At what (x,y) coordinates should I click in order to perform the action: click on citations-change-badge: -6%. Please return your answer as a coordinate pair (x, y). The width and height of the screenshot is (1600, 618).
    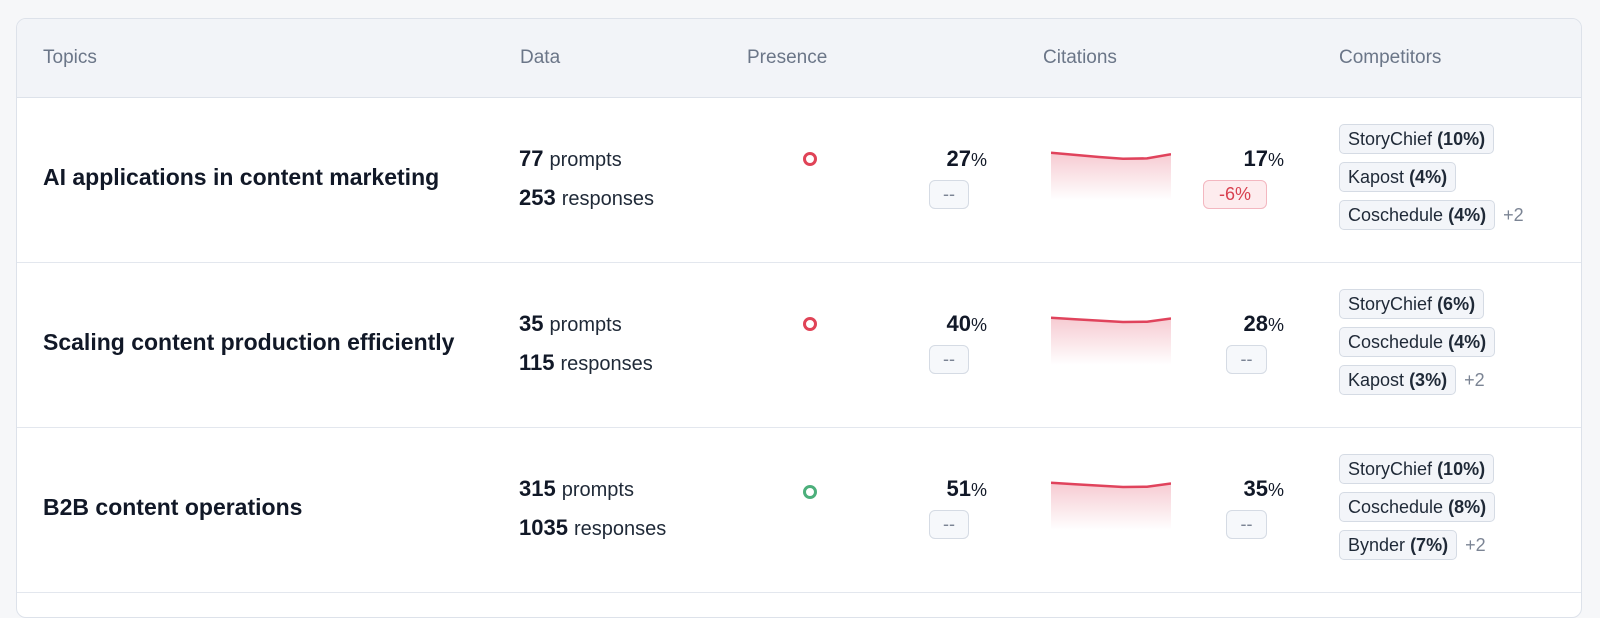
    Looking at the image, I should click on (1235, 194).